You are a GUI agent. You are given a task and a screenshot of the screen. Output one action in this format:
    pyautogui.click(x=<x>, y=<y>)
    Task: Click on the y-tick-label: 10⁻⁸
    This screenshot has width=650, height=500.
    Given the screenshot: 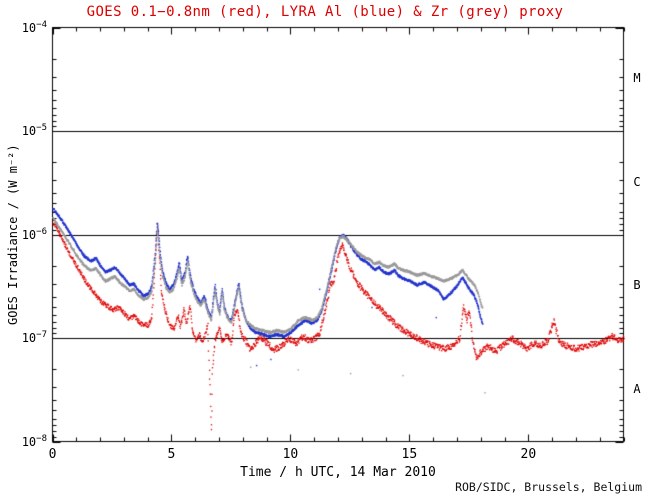 What is the action you would take?
    pyautogui.click(x=34, y=441)
    